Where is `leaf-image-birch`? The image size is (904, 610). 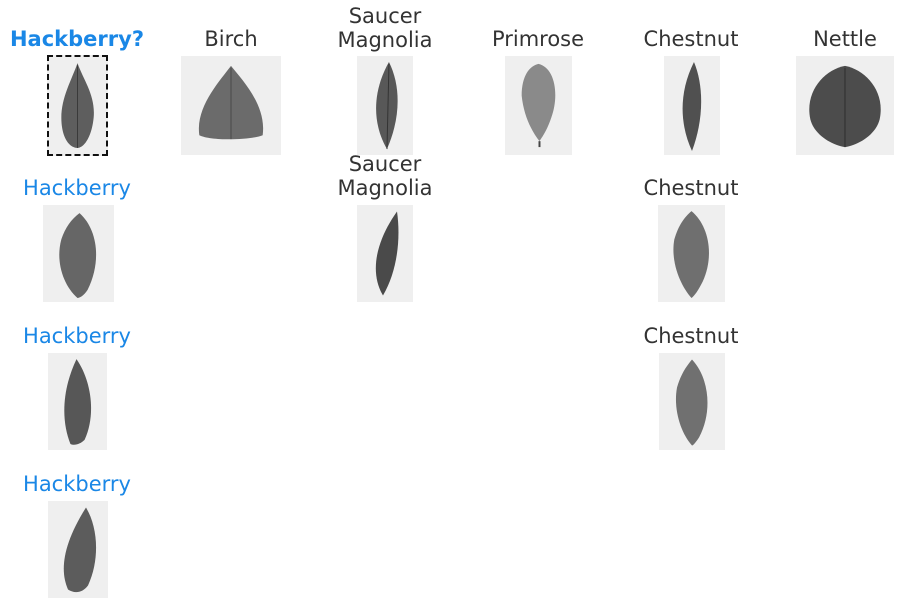 leaf-image-birch is located at coordinates (231, 105).